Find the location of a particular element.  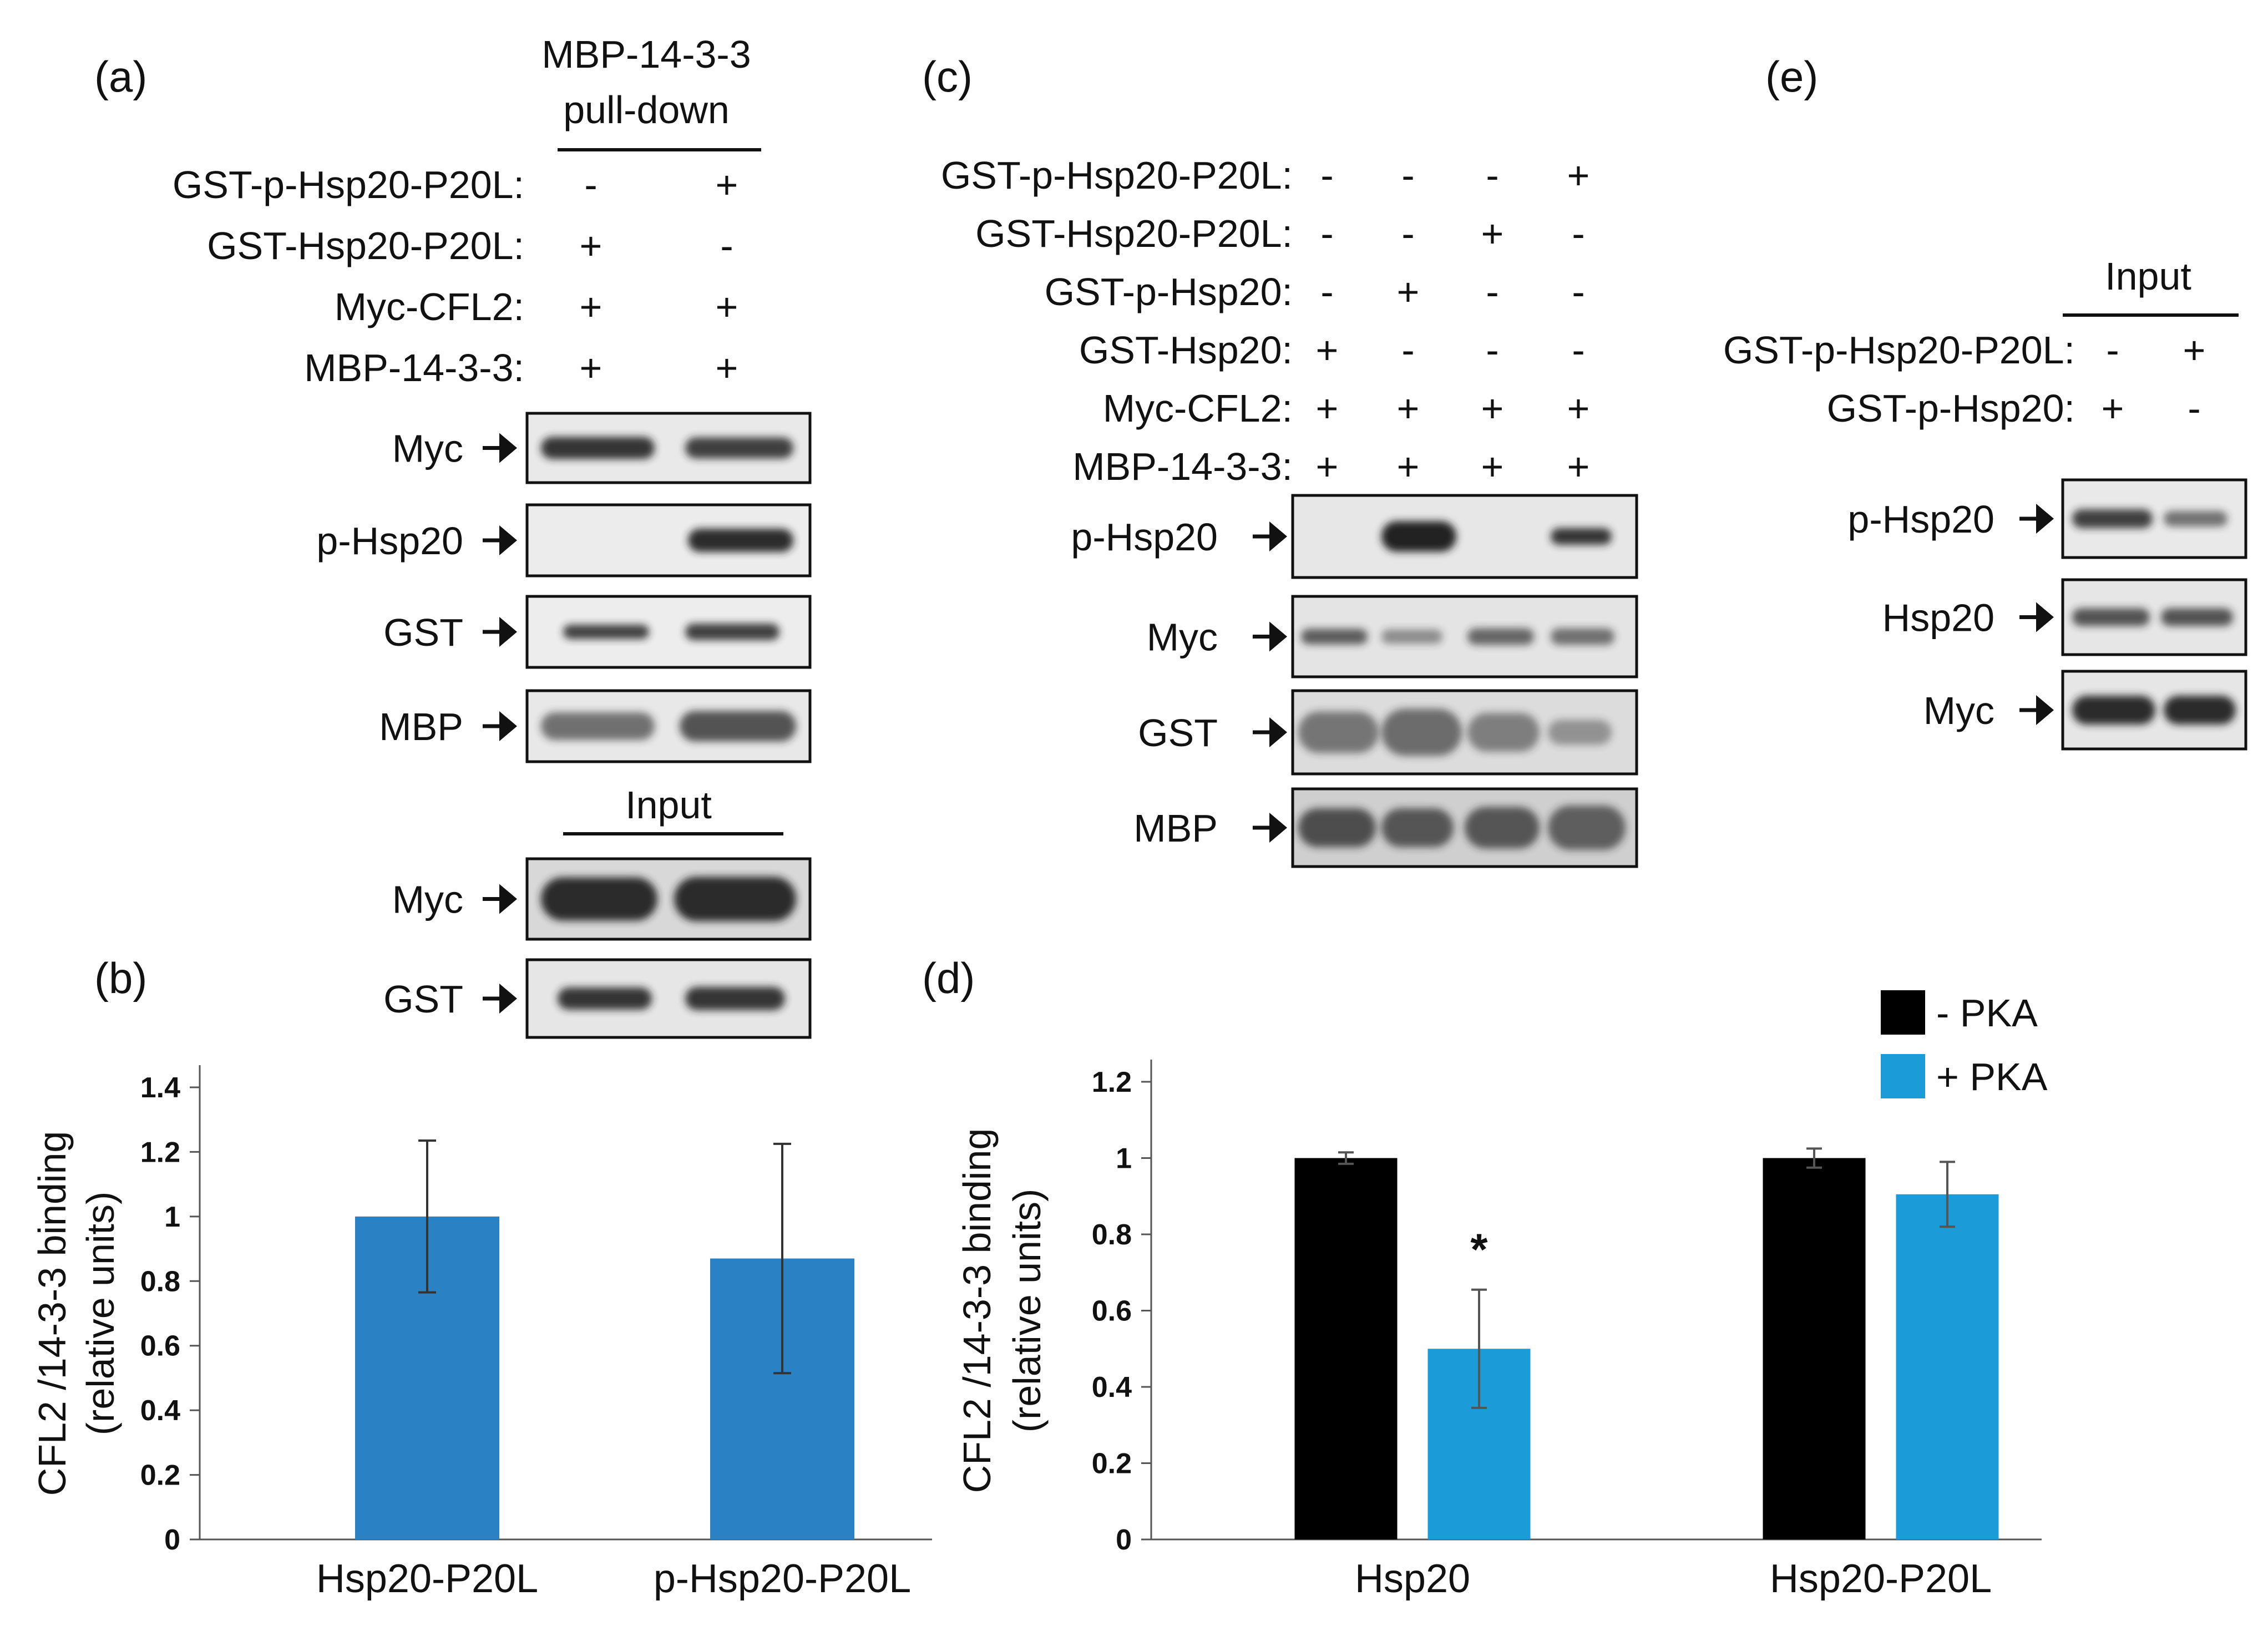

panel-e-row-label-gst-p-hsp20: GST-p-Hsp20: is located at coordinates (1951, 408).